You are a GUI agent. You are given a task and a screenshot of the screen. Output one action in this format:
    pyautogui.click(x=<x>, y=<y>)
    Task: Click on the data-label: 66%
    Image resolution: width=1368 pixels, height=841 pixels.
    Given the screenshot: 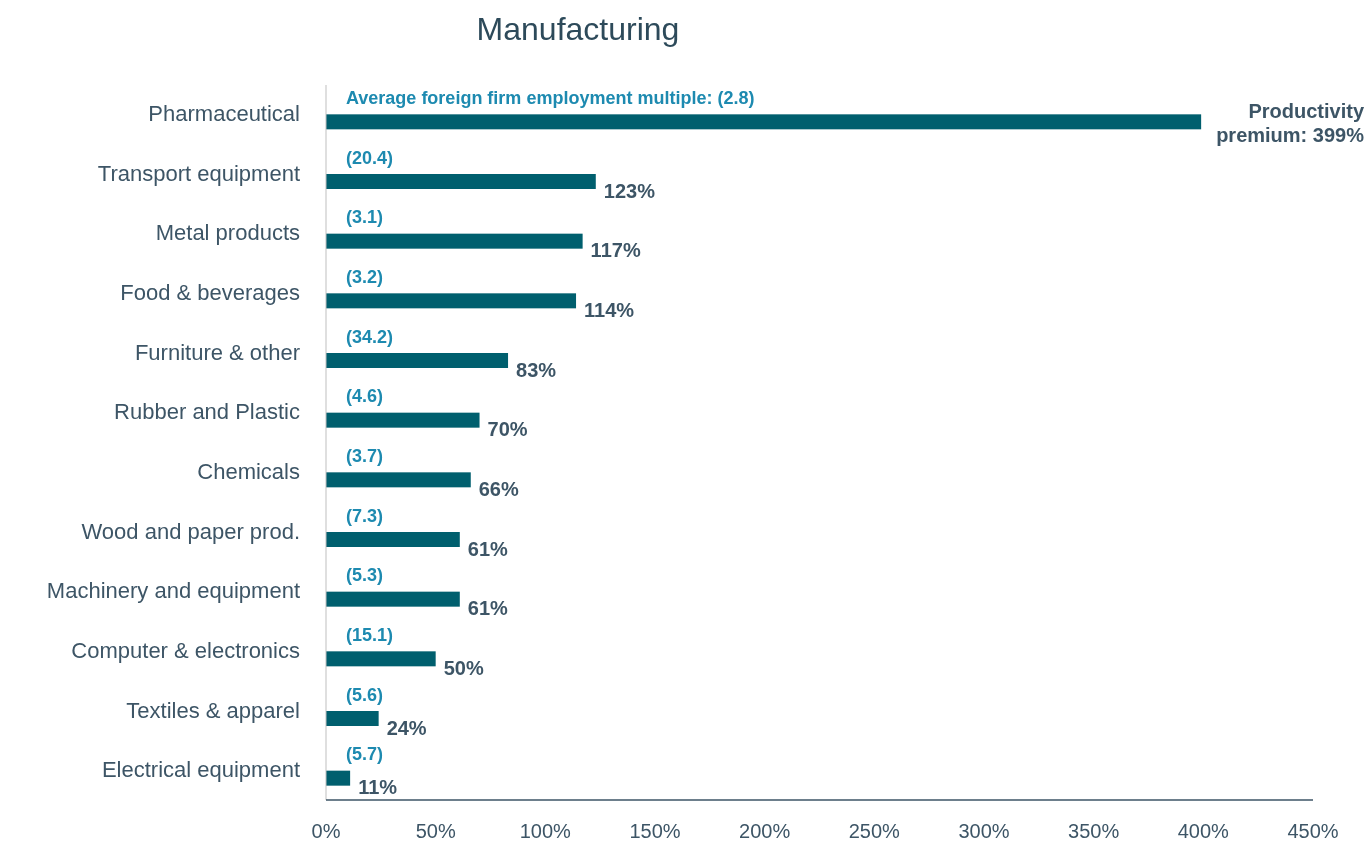 What is the action you would take?
    pyautogui.click(x=499, y=488)
    